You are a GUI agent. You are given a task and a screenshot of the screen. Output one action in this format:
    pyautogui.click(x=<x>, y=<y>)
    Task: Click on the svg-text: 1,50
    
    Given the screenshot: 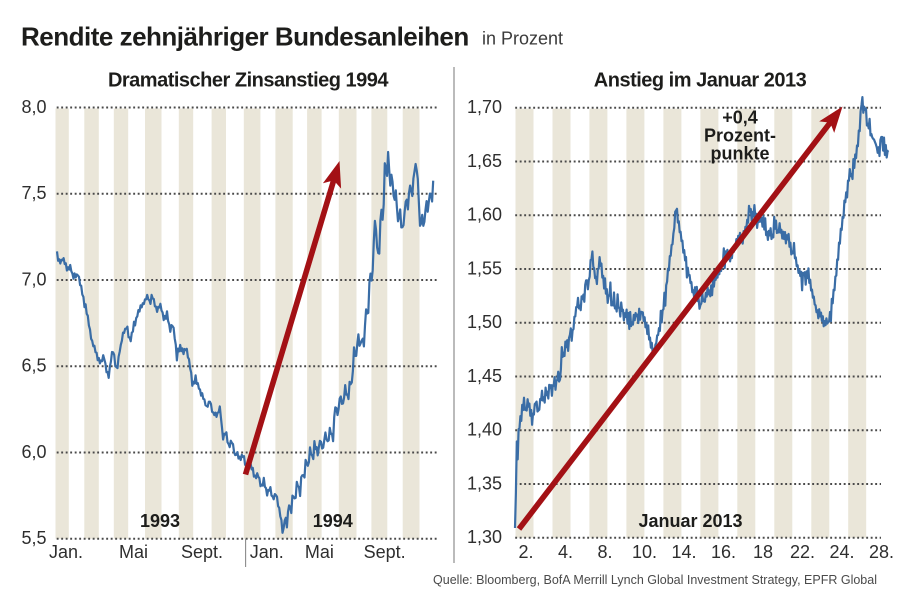 What is the action you would take?
    pyautogui.click(x=484, y=322)
    